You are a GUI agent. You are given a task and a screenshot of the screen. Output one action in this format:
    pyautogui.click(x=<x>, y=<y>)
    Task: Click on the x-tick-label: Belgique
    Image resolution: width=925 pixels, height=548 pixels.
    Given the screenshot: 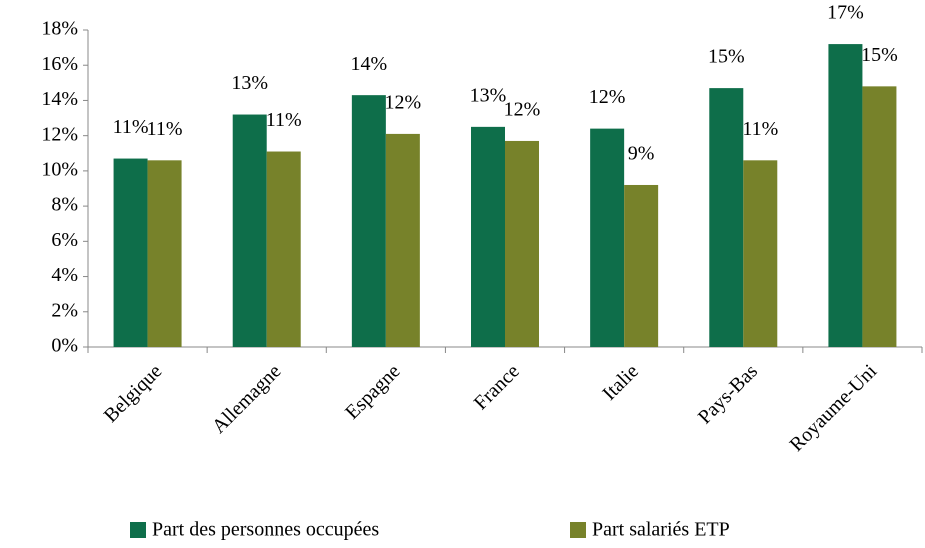 What is the action you would take?
    pyautogui.click(x=133, y=393)
    